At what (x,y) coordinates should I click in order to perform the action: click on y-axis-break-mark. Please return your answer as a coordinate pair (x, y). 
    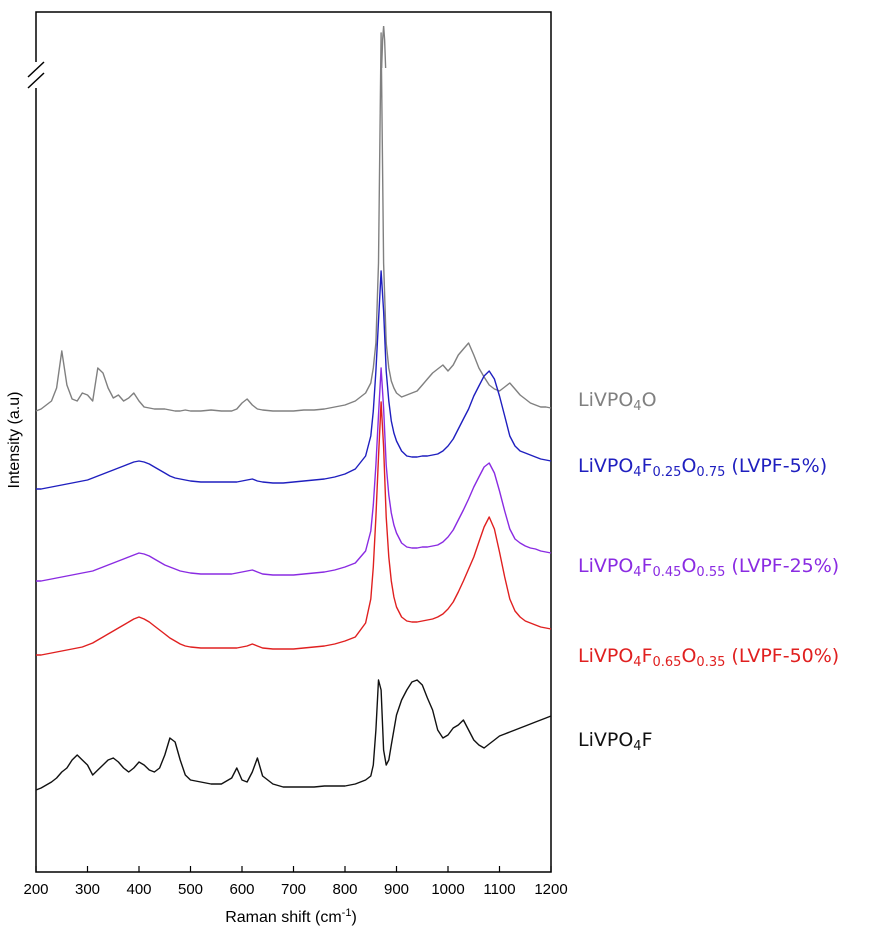
    Looking at the image, I should click on (36, 75).